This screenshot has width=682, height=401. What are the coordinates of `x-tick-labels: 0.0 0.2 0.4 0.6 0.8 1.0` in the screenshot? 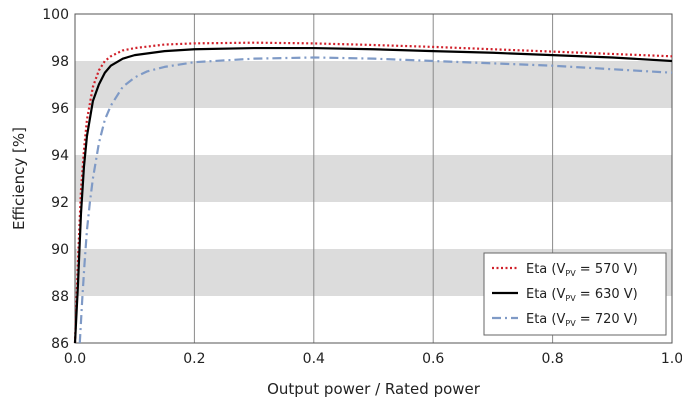 It's located at (373, 359).